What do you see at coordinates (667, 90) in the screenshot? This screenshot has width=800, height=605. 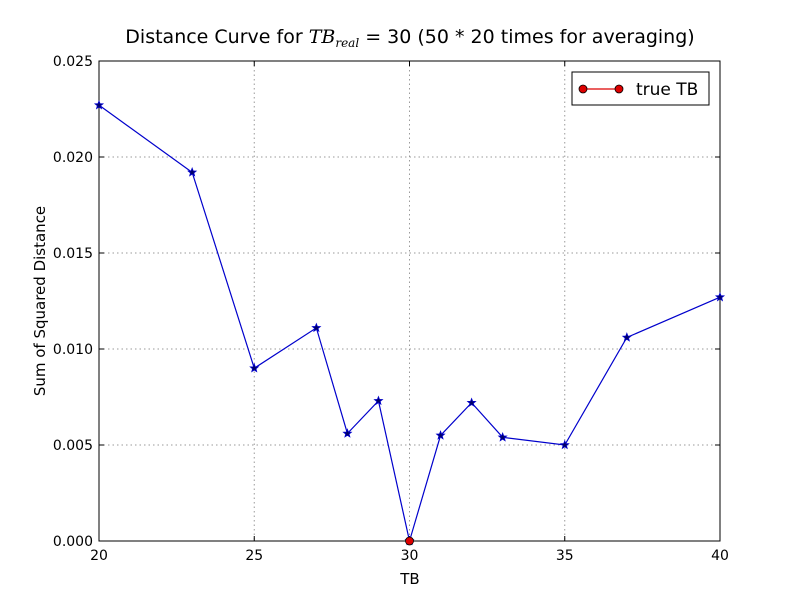 I see `legend-label: true TB` at bounding box center [667, 90].